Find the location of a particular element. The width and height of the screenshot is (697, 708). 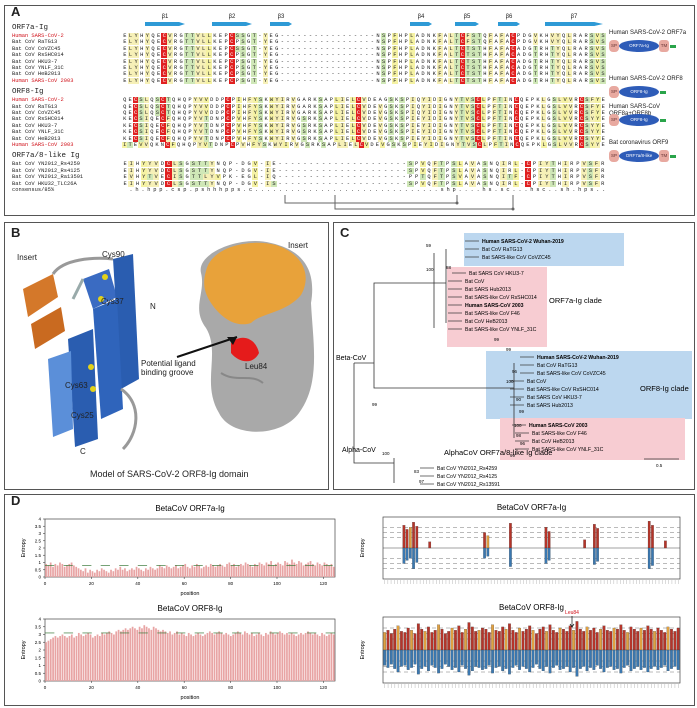

bootstrap-value: 96 is located at coordinates (523, 443).